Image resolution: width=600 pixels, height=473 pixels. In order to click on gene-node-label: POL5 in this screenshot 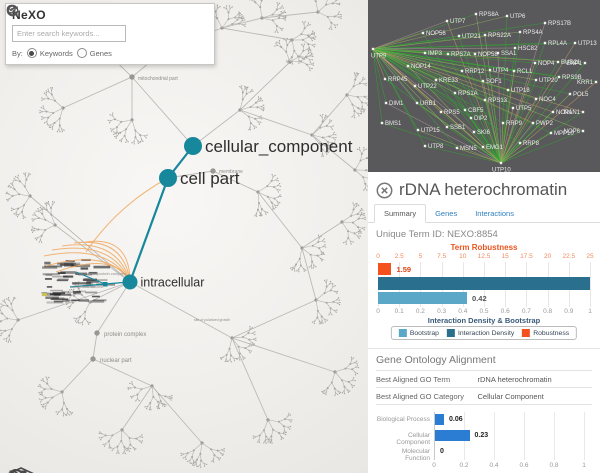, I will do `click(581, 95)`.